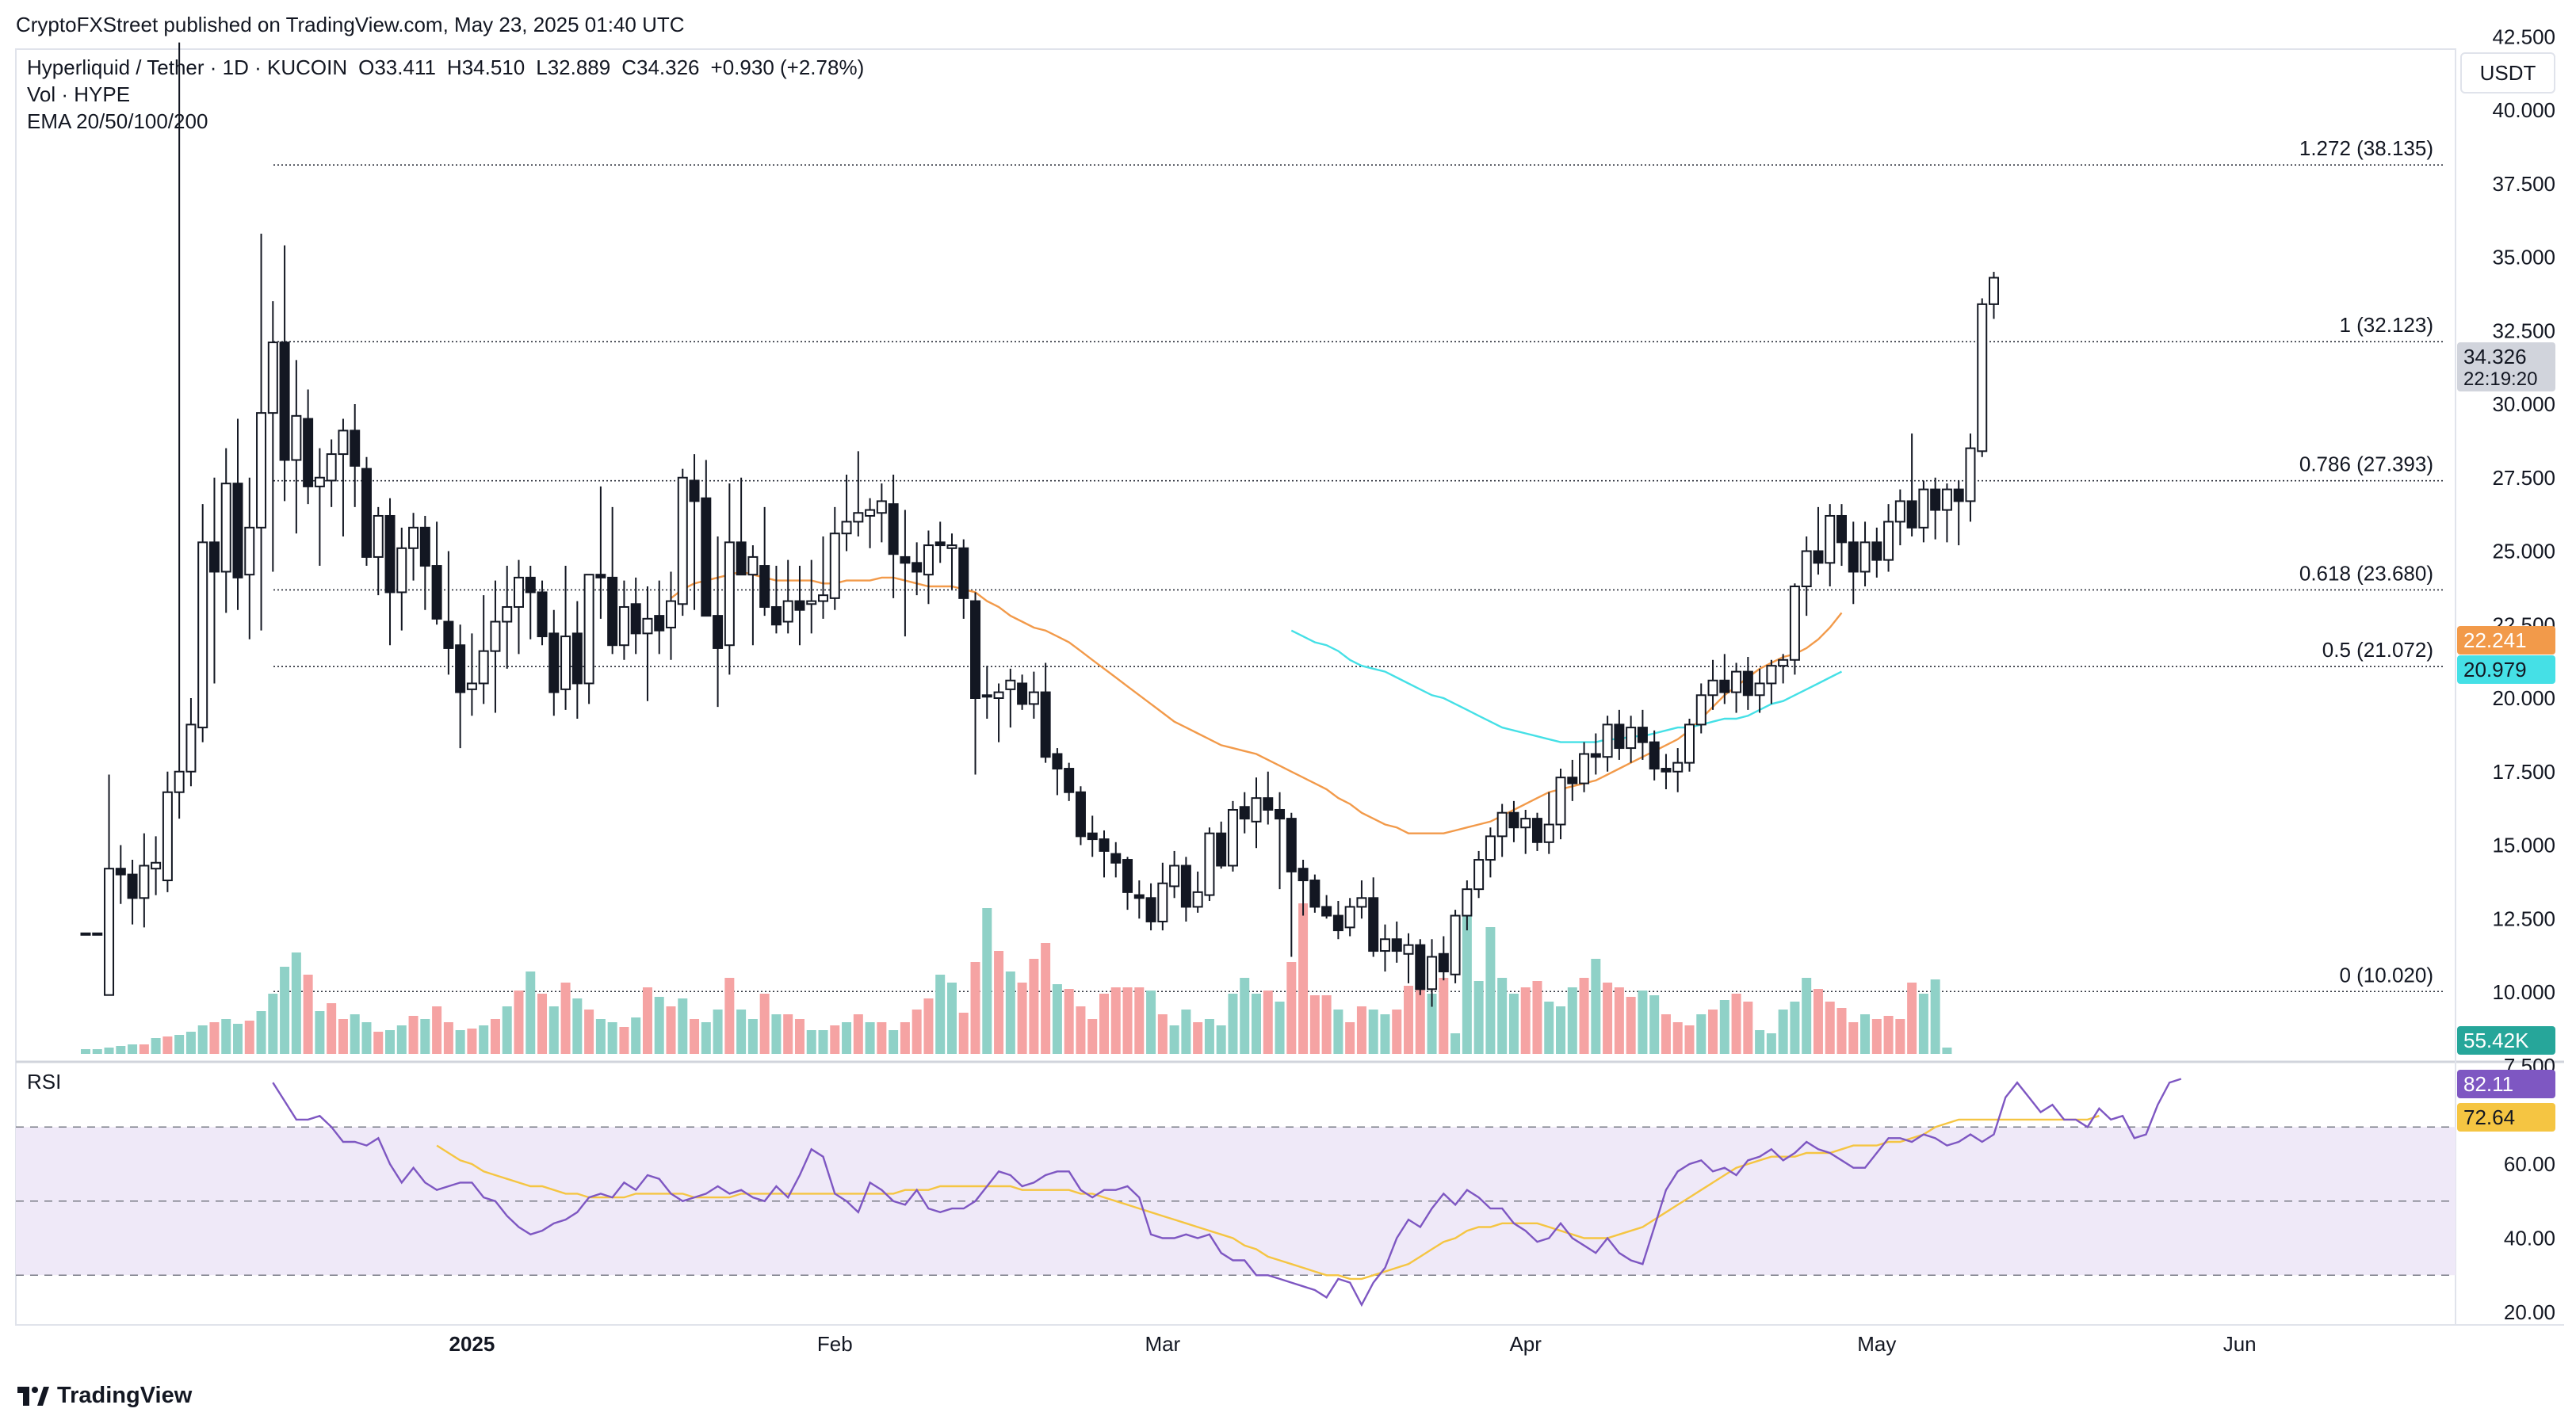 The height and width of the screenshot is (1420, 2576). What do you see at coordinates (2506, 670) in the screenshot?
I see `ema100-badge: 20.979` at bounding box center [2506, 670].